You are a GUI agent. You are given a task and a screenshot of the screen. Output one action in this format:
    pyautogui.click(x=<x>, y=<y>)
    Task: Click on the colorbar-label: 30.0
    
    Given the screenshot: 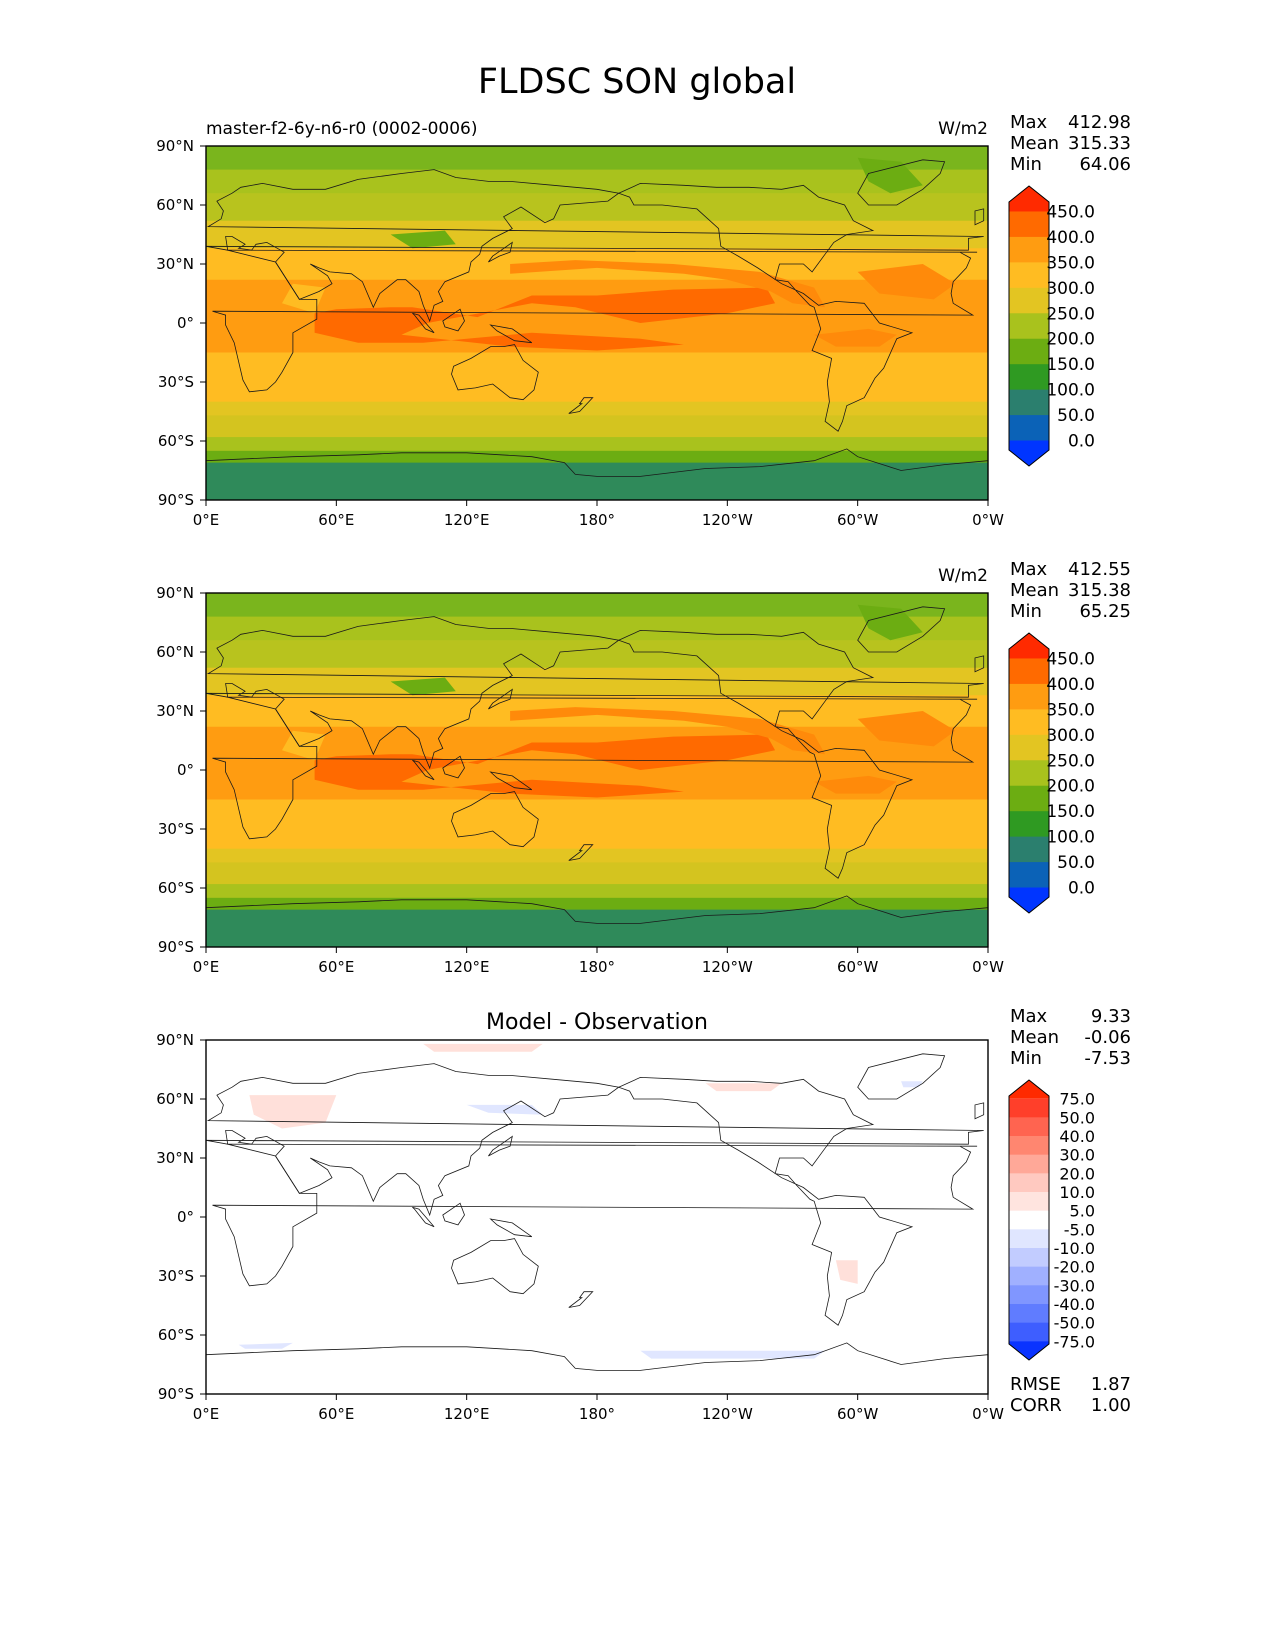 What is the action you would take?
    pyautogui.click(x=1077, y=1155)
    